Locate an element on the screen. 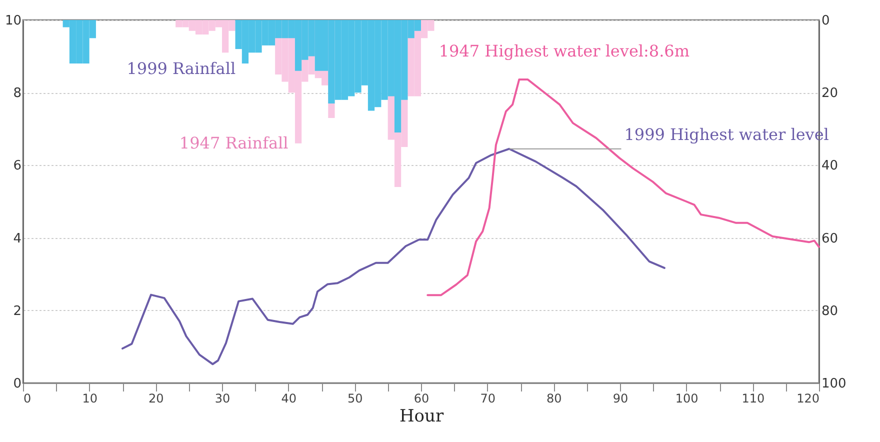  x-tick-label: 120 is located at coordinates (808, 399).